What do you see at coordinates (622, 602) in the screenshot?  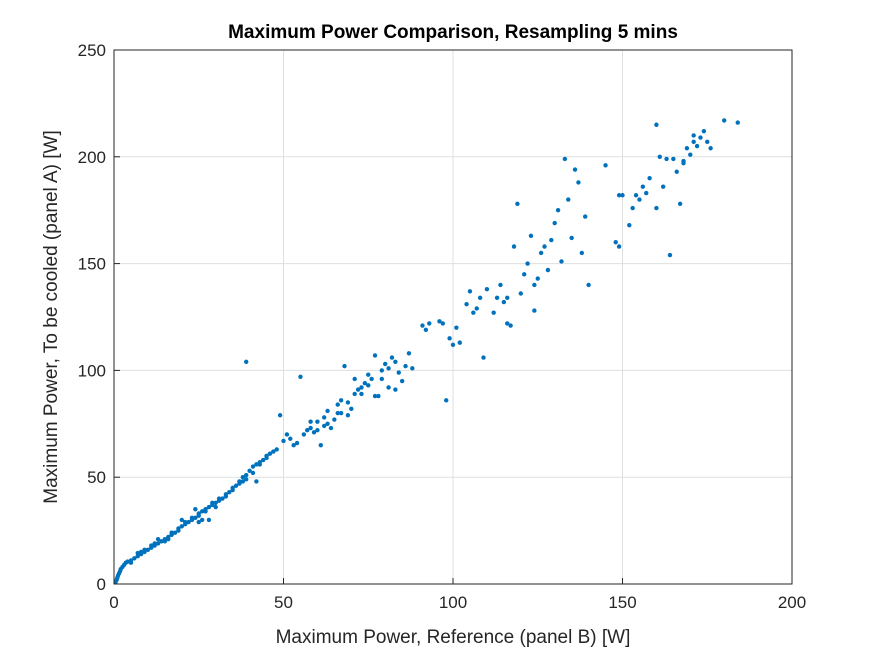 I see `x-tick-label: 150` at bounding box center [622, 602].